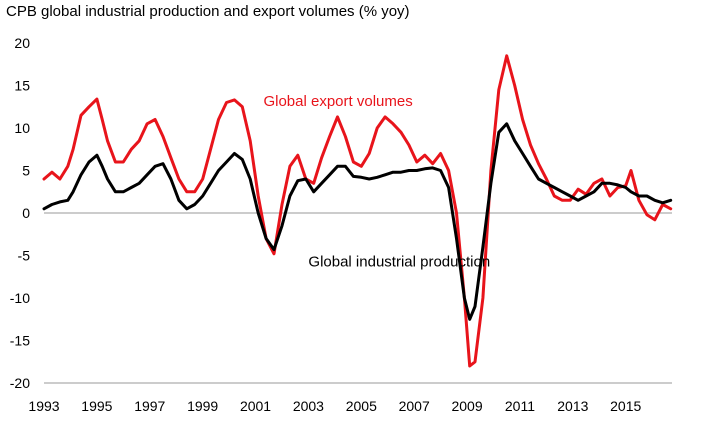  I want to click on y-tick-label: -10, so click(20, 298).